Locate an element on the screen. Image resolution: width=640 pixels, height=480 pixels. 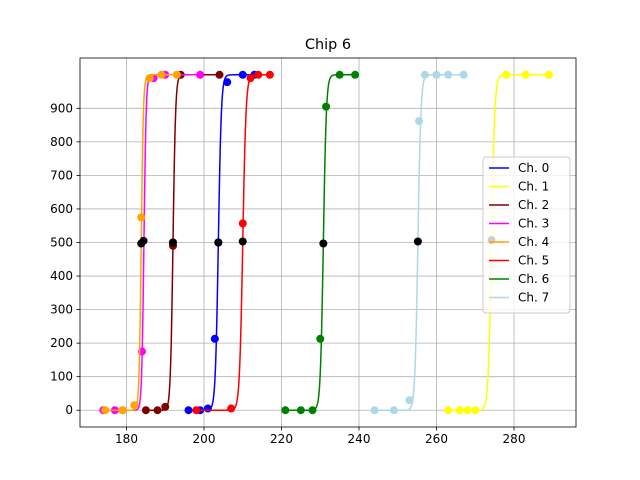
y-tick-label: 100 is located at coordinates (61, 377).